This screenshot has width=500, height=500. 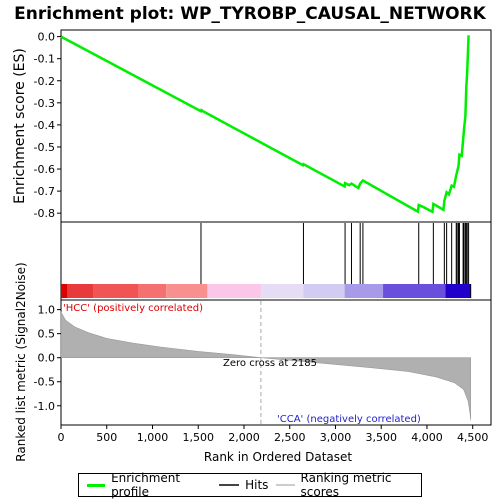 I want to click on legend-item-ranking-metric: Ranking metric scores, so click(x=348, y=485).